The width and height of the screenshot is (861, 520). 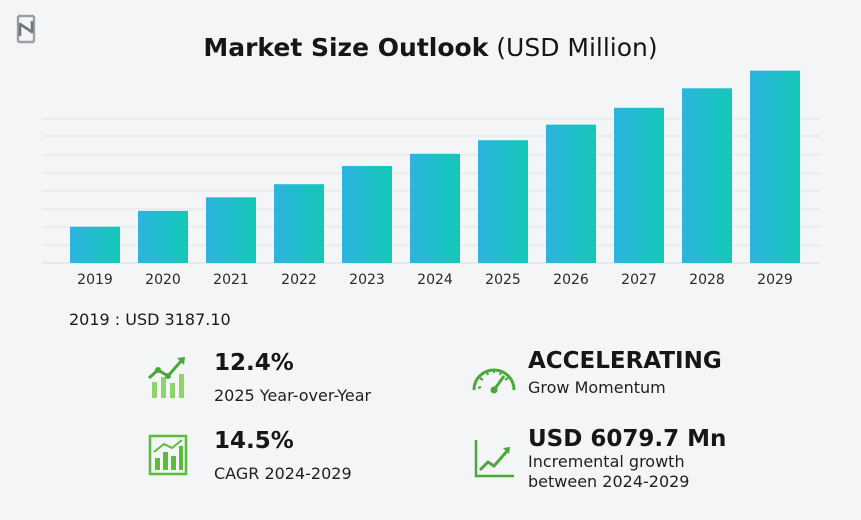 What do you see at coordinates (435, 208) in the screenshot?
I see `bar-2024` at bounding box center [435, 208].